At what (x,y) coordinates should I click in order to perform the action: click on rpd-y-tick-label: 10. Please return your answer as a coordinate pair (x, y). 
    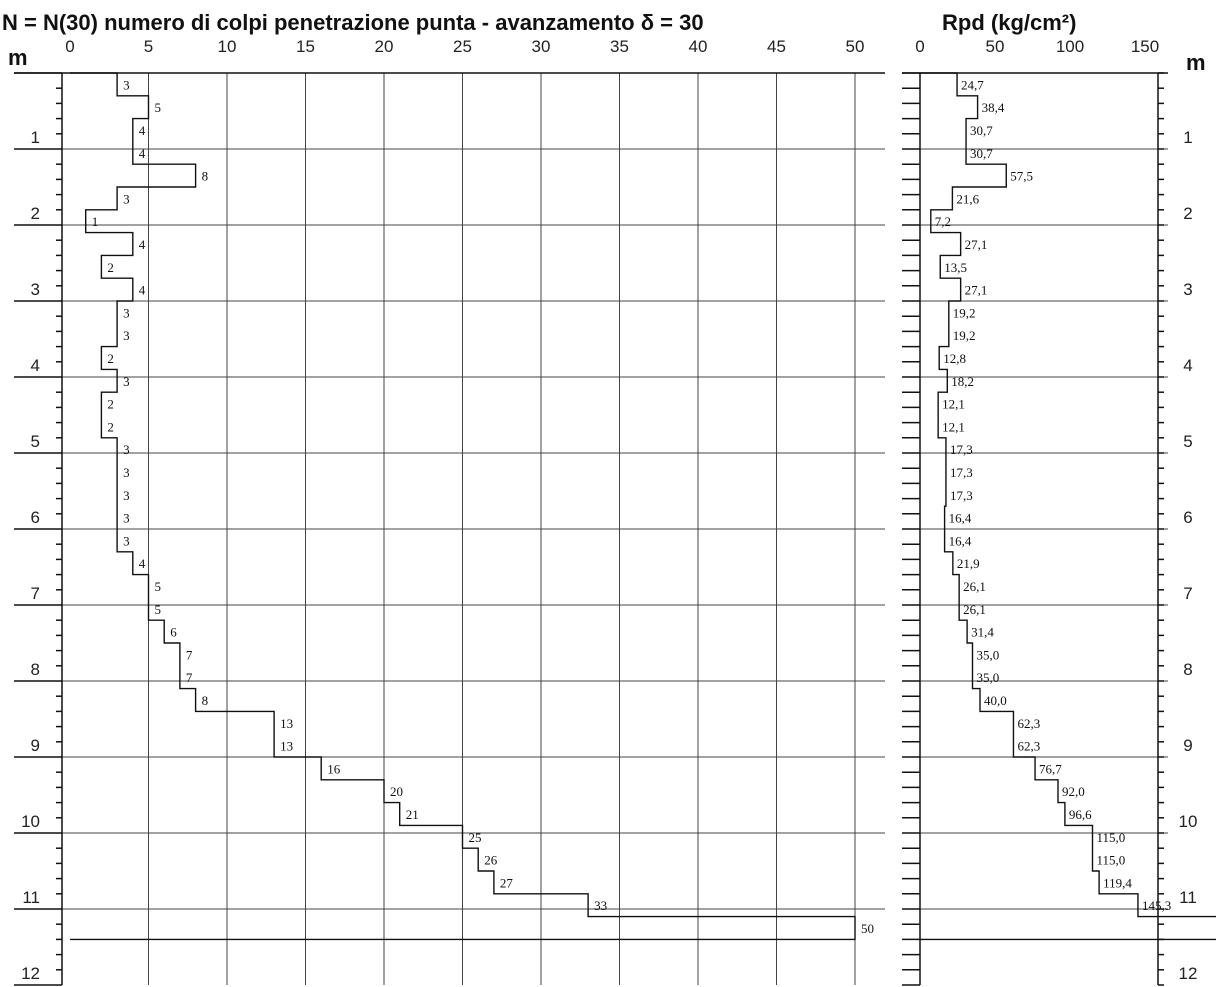
    Looking at the image, I should click on (1188, 821).